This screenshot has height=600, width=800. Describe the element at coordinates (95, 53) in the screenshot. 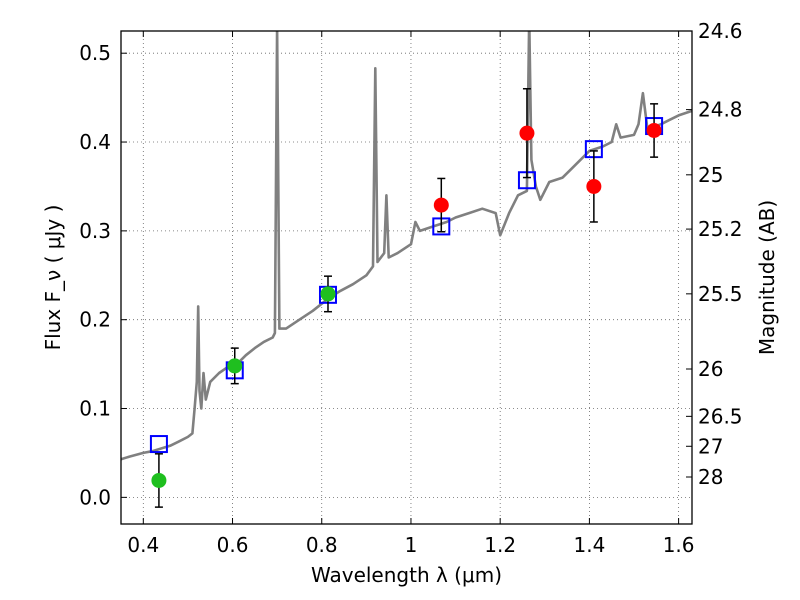

I see `y-tick-label: 0.5` at that location.